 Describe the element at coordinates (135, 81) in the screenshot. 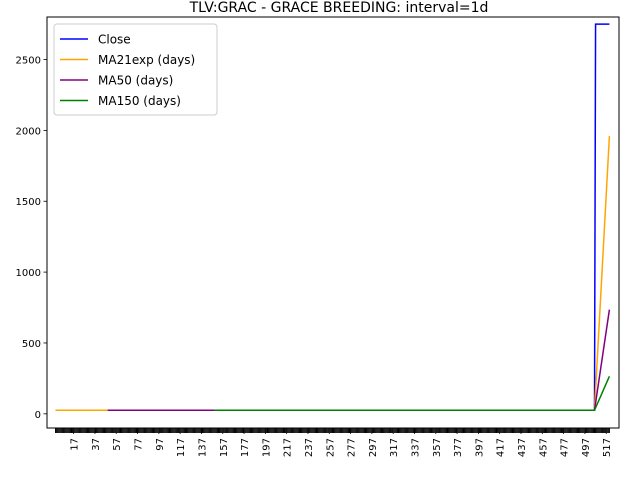

I see `legend-label-2: MA50 (days)` at that location.